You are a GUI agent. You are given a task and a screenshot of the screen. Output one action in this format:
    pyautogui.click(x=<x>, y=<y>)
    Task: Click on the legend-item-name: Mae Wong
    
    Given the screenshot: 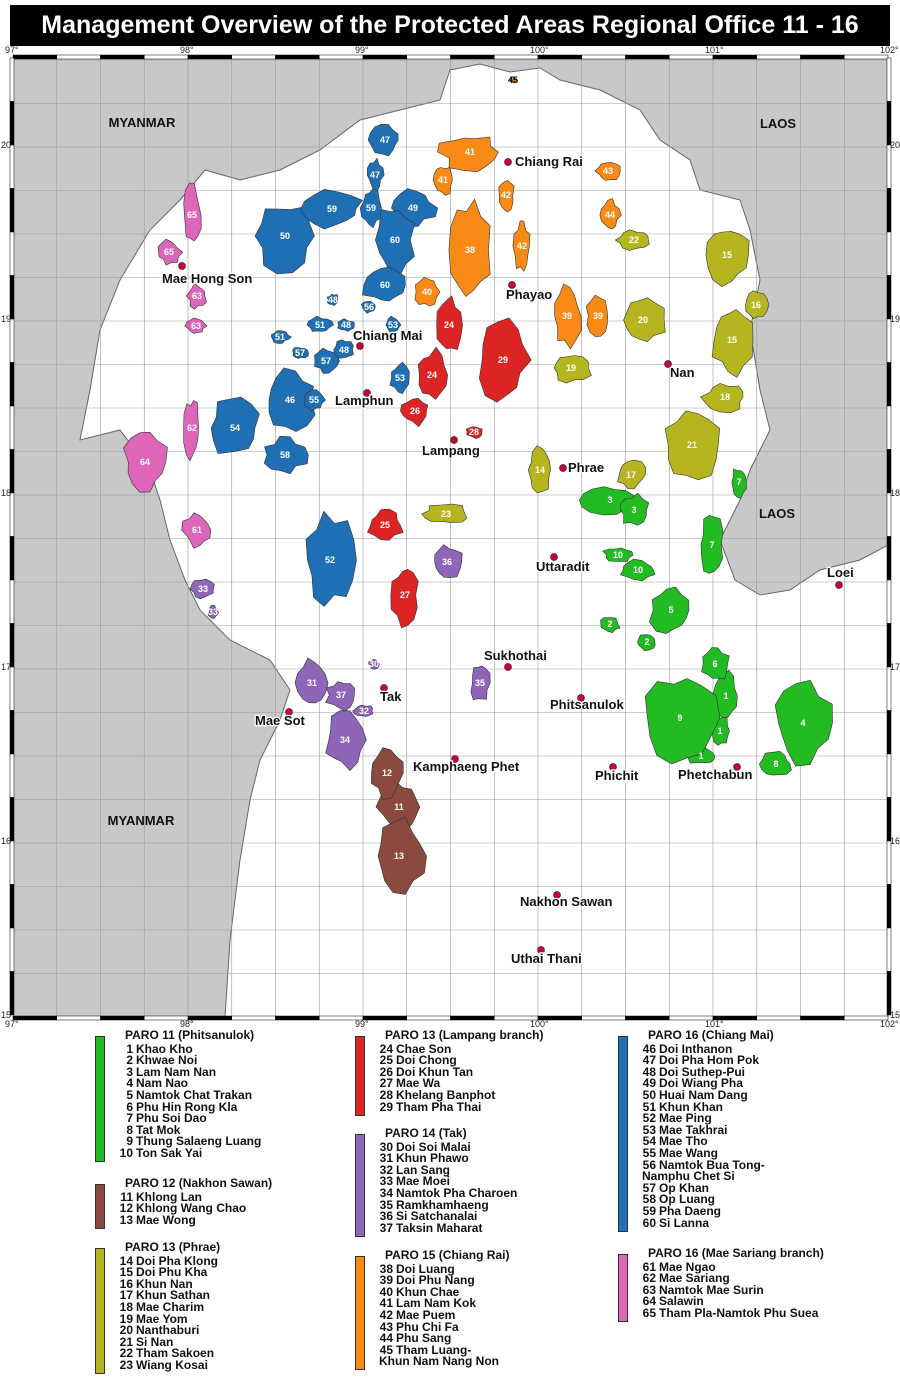 What is the action you would take?
    pyautogui.click(x=166, y=1219)
    